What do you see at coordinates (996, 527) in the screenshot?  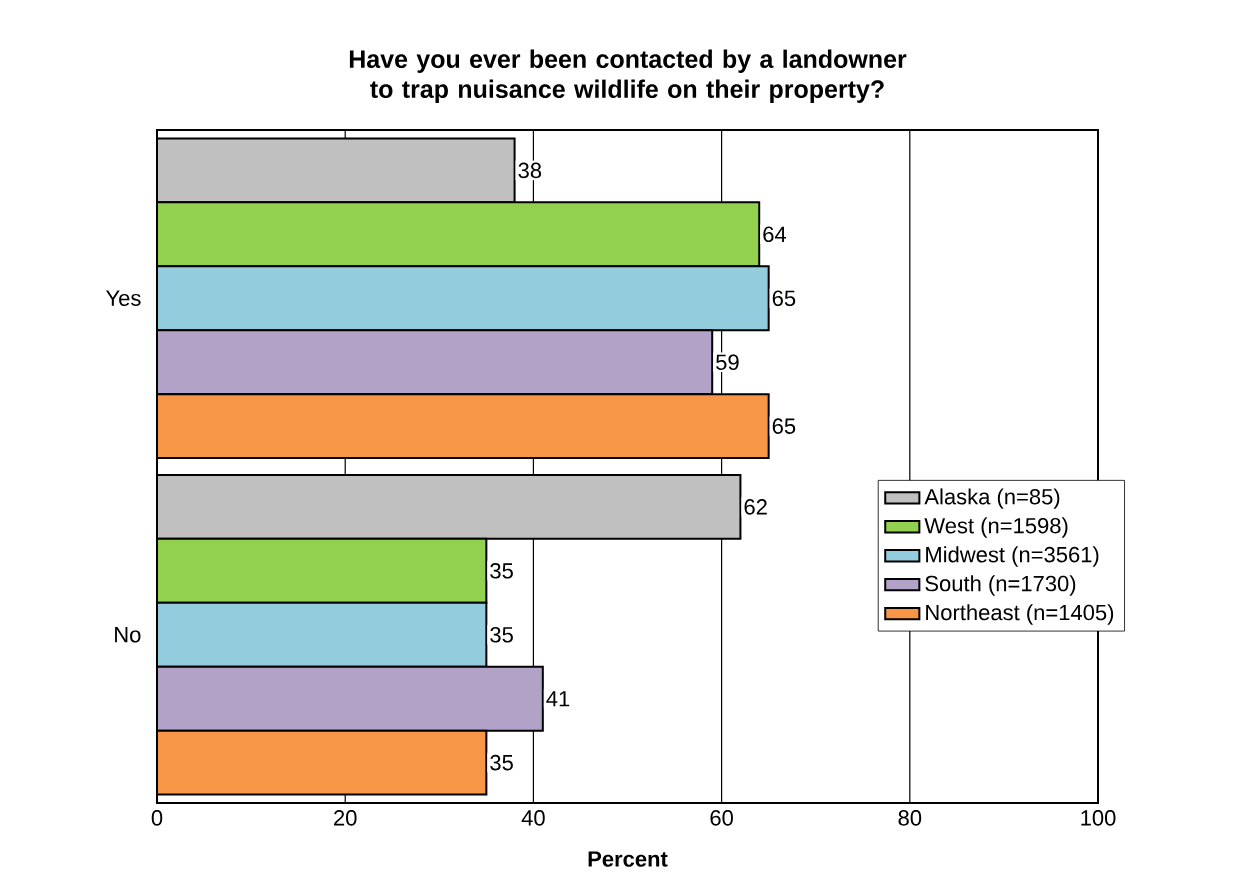 I see `legend-label: West (n=1598)` at bounding box center [996, 527].